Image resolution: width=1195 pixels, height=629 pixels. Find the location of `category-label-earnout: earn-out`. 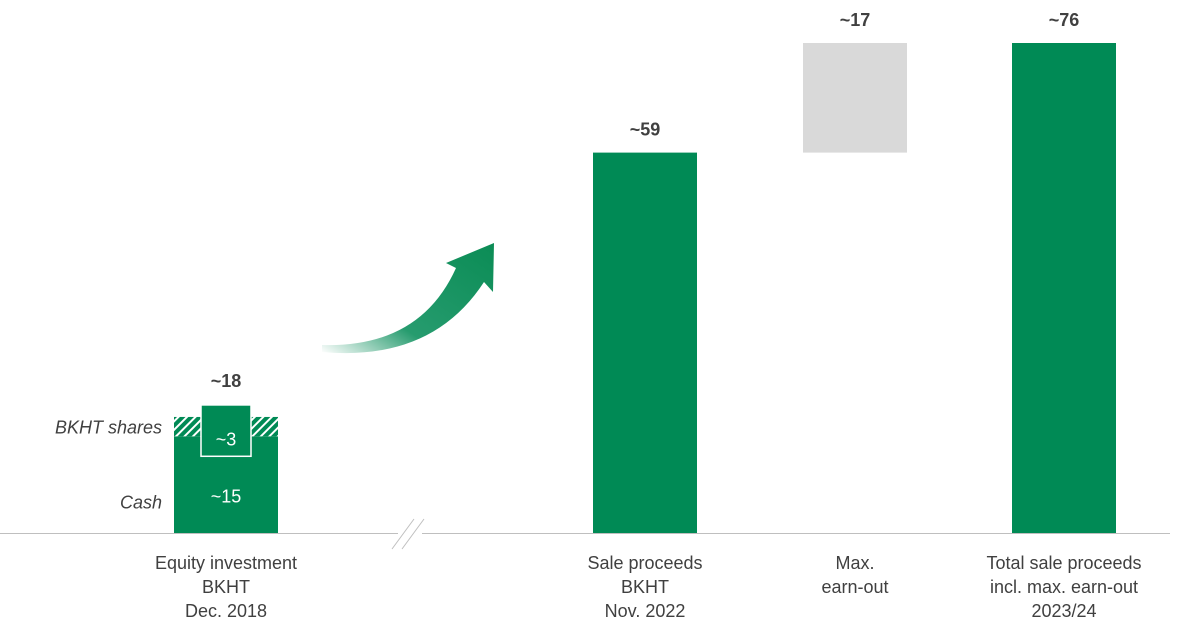

category-label-earnout: earn-out is located at coordinates (854, 587).